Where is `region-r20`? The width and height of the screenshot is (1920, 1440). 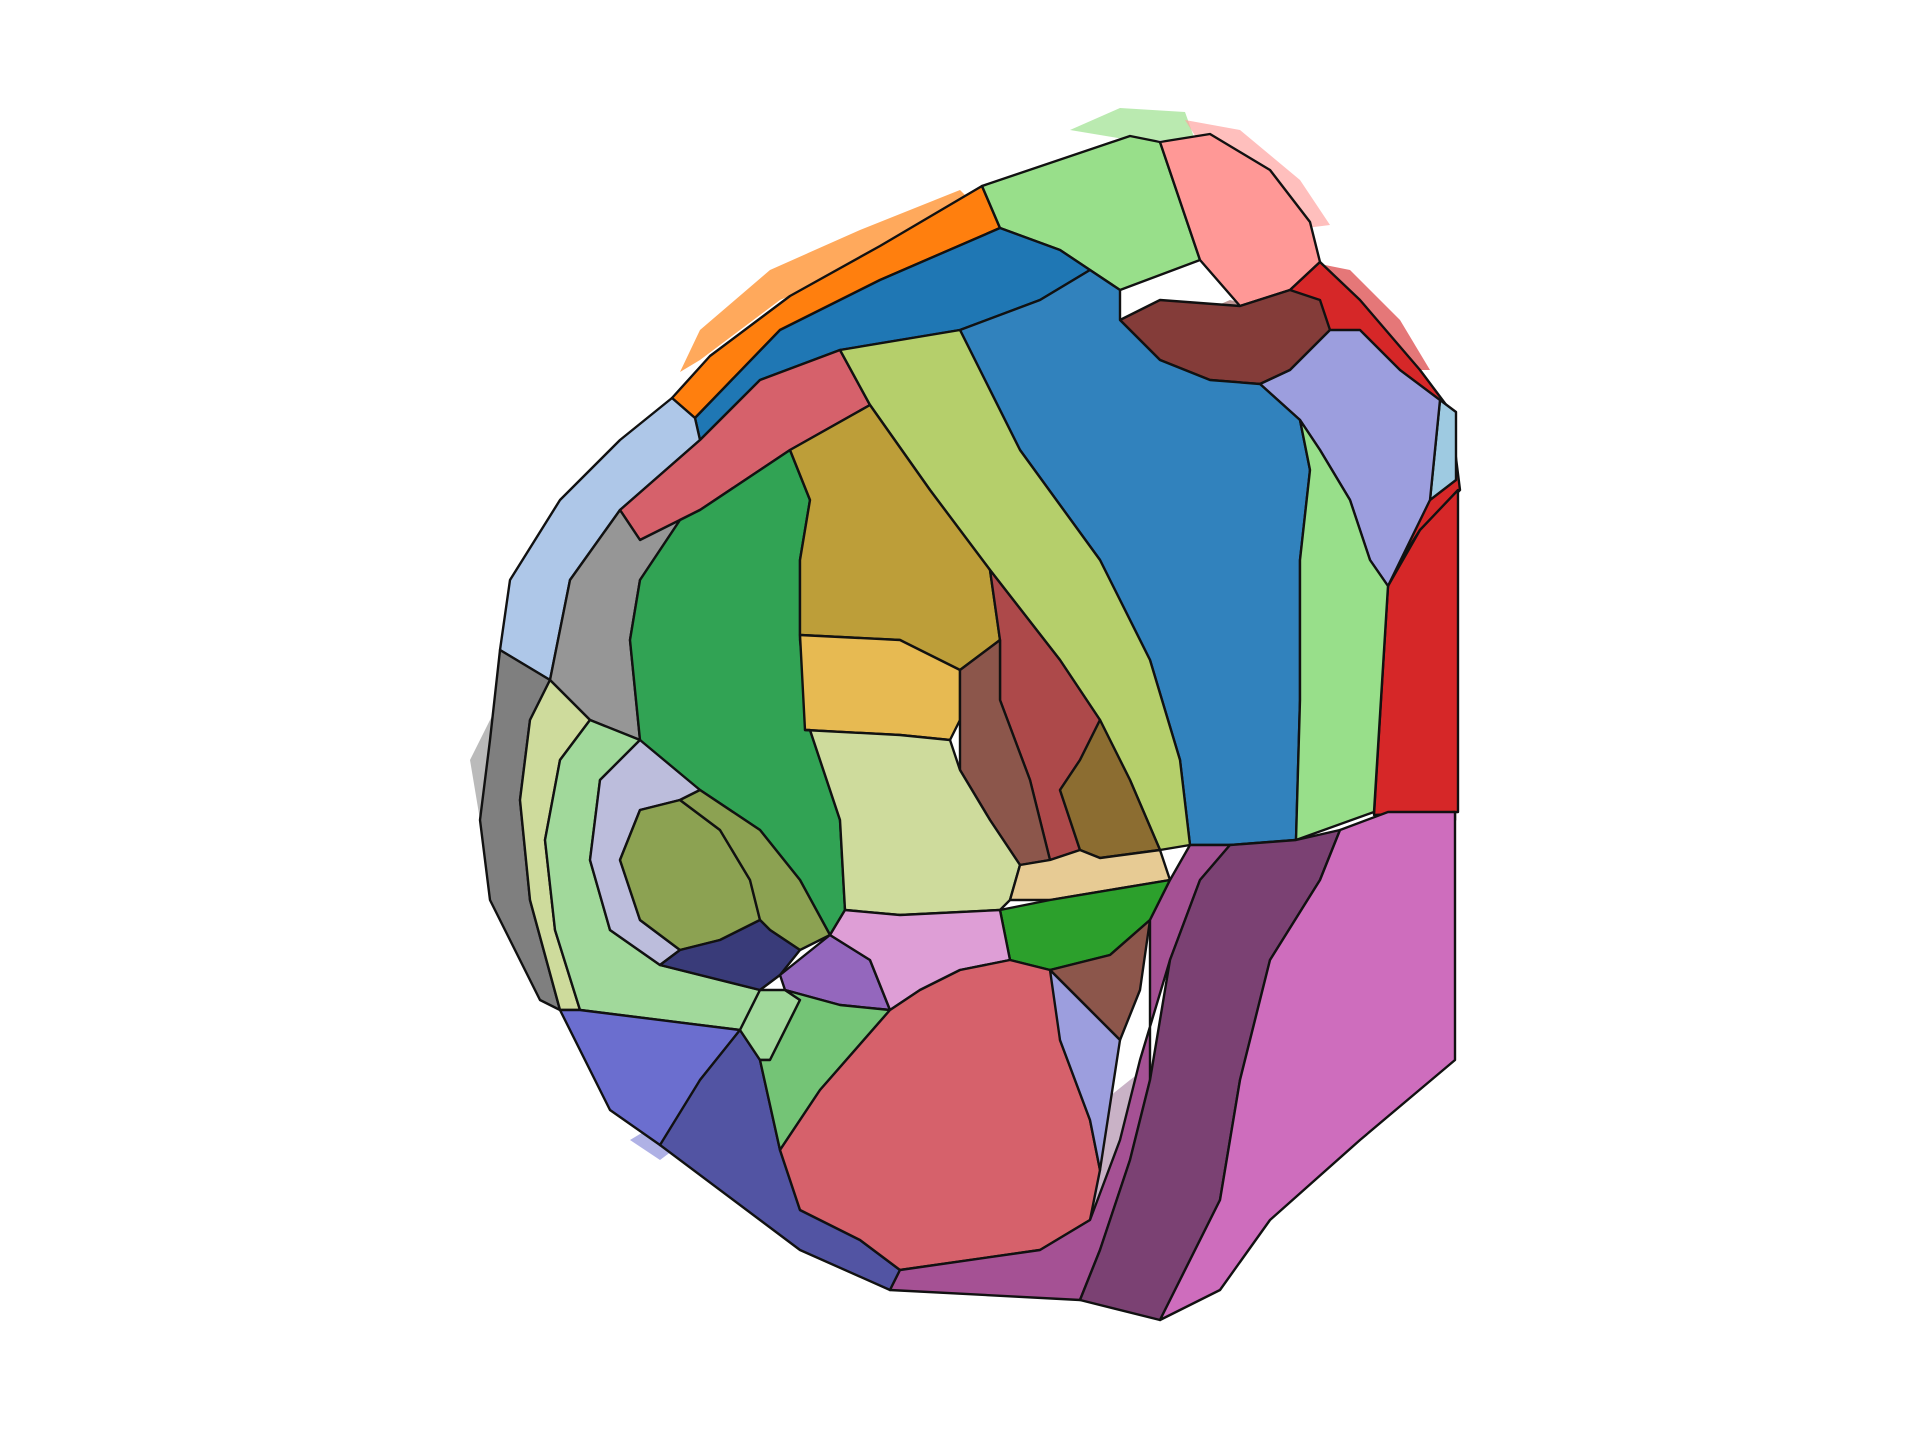 region-r20 is located at coordinates (1090, 875).